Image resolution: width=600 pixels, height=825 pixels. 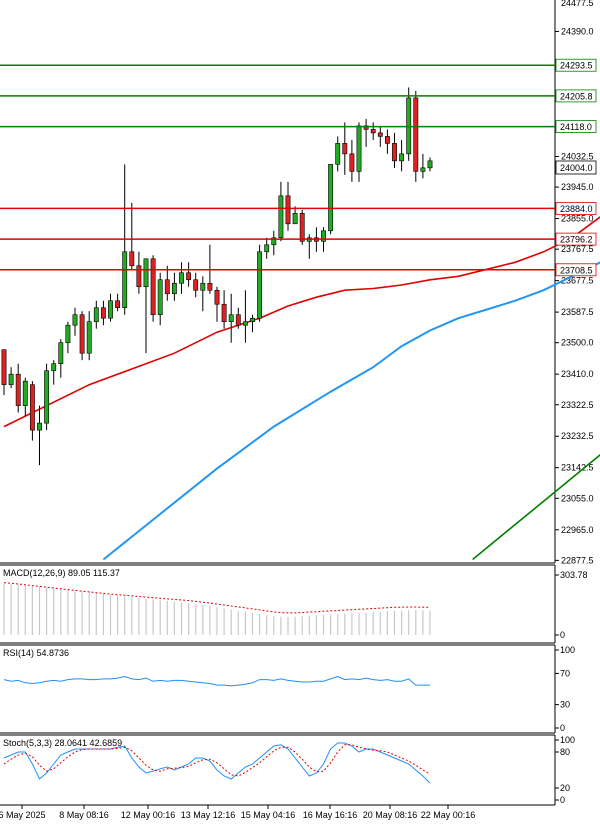 I want to click on main-tick-label: 23767.5, so click(x=577, y=249).